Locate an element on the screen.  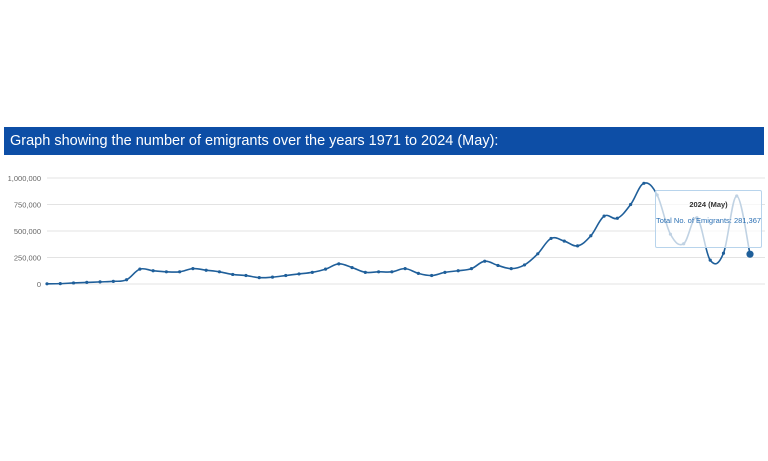
y-tick-label: 0 is located at coordinates (39, 284).